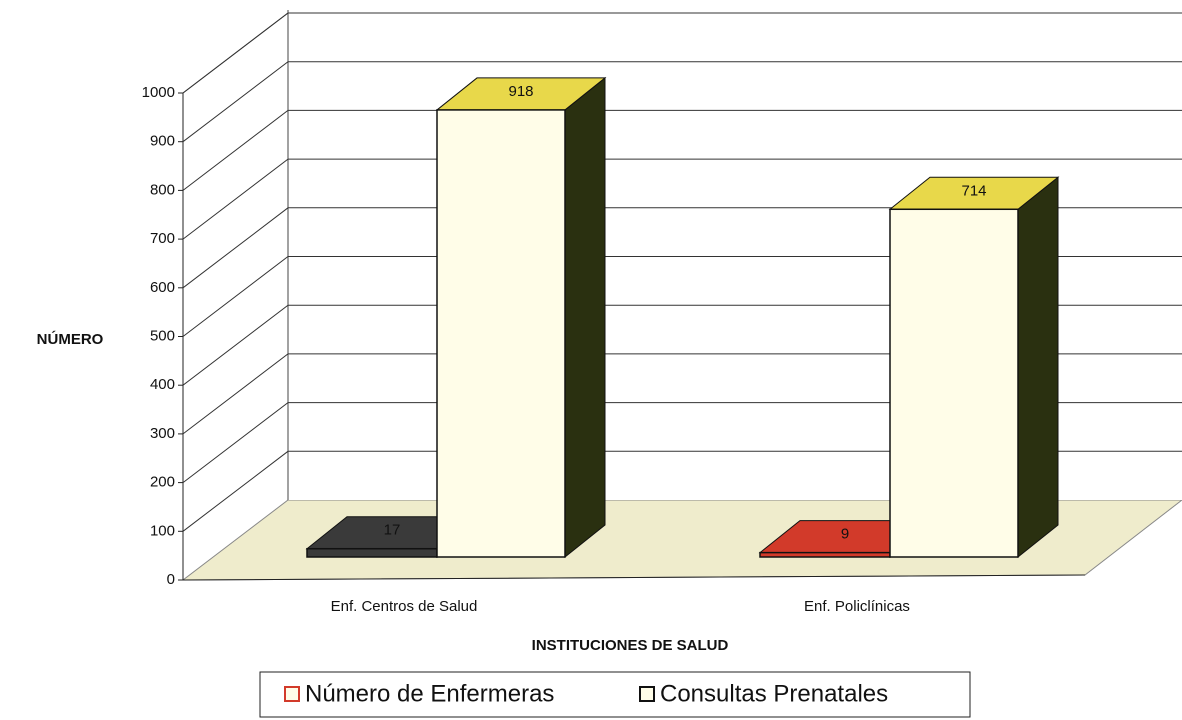 This screenshot has height=720, width=1182. I want to click on data-label: 9, so click(845, 534).